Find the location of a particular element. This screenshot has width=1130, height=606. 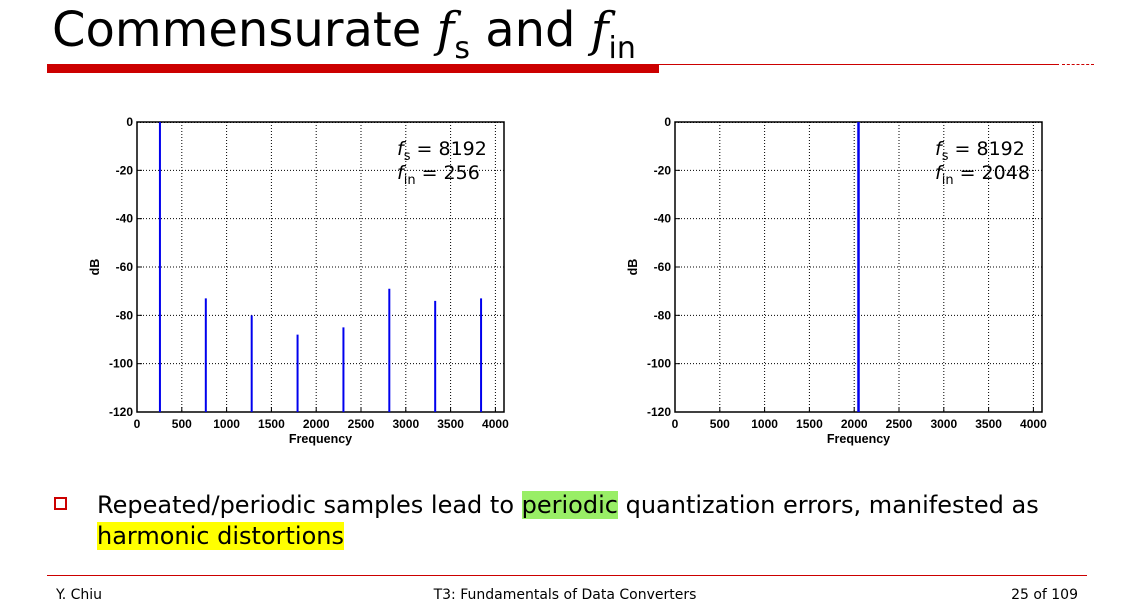

title-fin-subscript: in is located at coordinates (622, 48).